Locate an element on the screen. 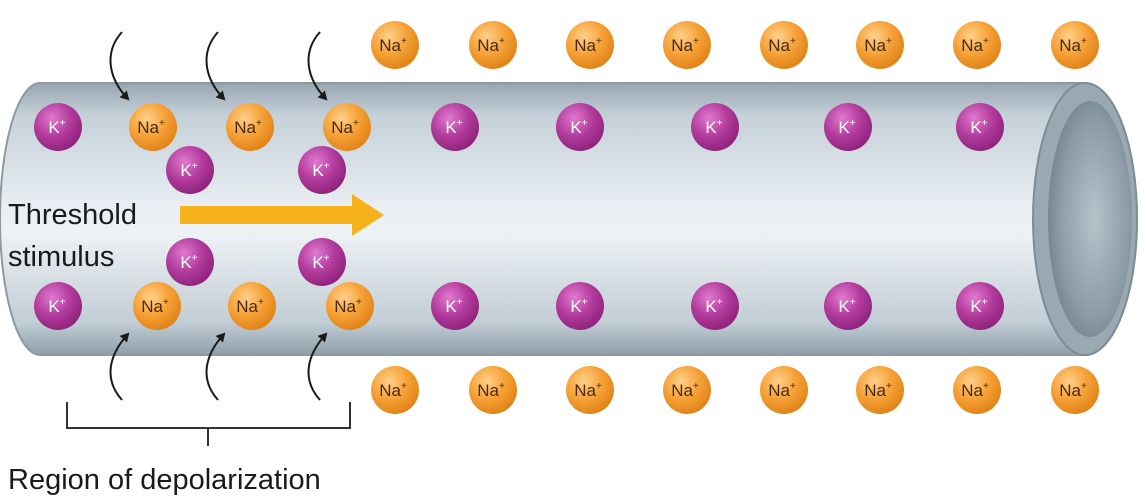 This screenshot has height=504, width=1141. stimulus-arrow is located at coordinates (282, 215).